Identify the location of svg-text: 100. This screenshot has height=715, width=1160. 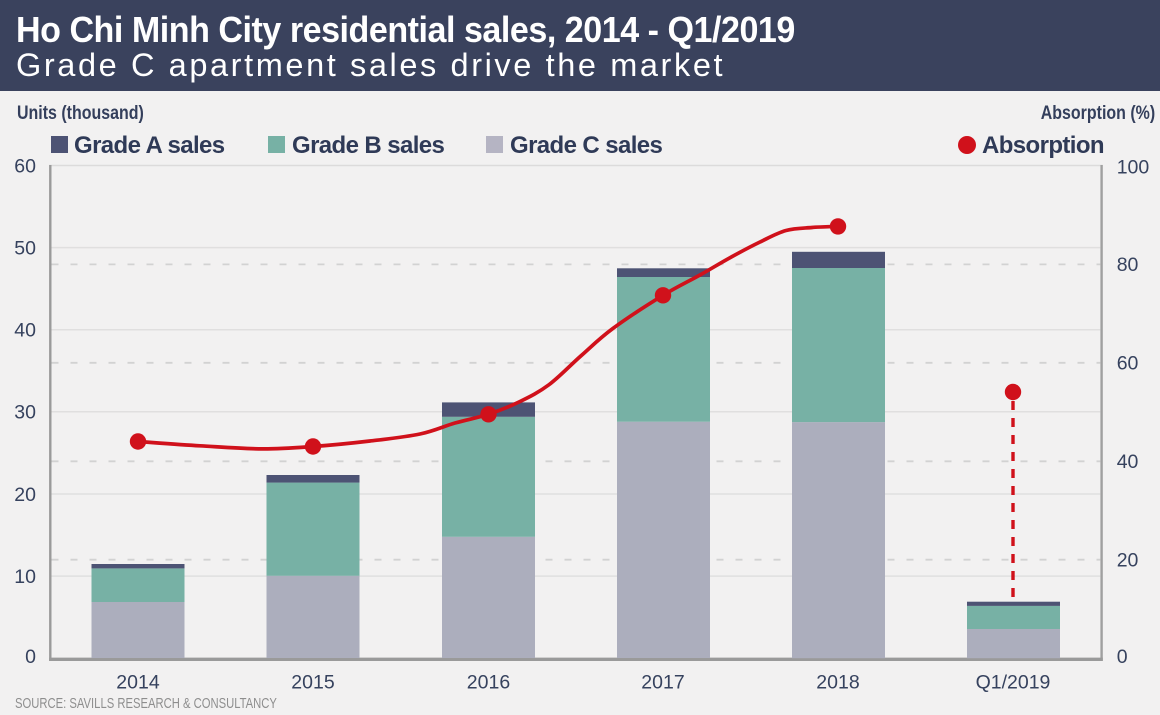
(1133, 168).